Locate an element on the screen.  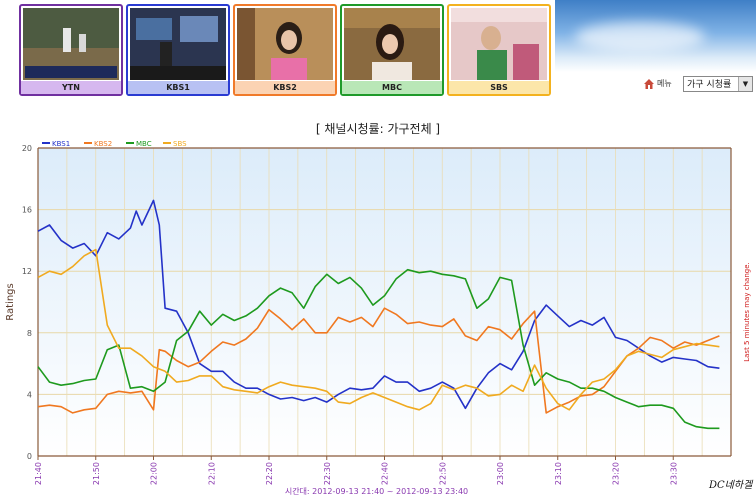
x-axis-label: 시간대: 2012-09-13 21:40 ~ 2012-09-13 23:40 is located at coordinates (376, 491).